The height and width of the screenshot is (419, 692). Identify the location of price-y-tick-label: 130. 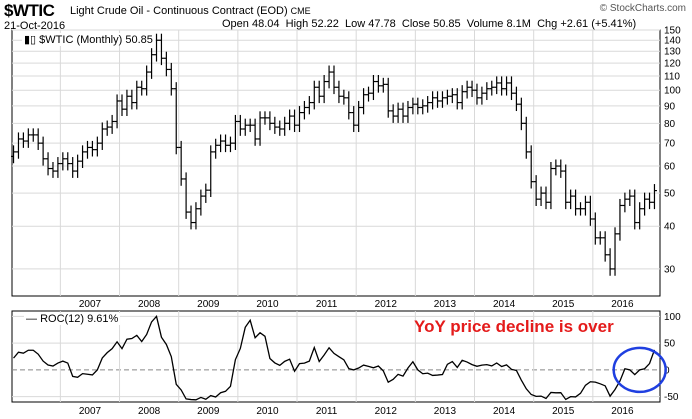
(672, 52).